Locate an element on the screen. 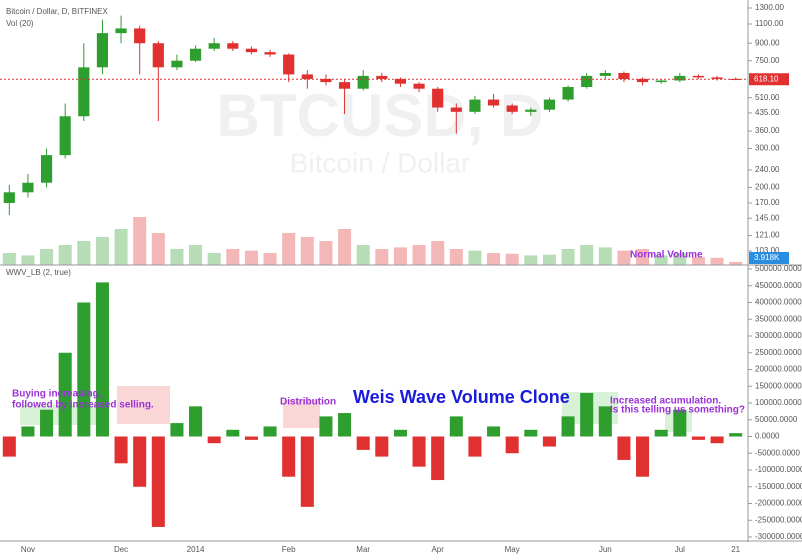 The width and height of the screenshot is (802, 560). last-volume-box is located at coordinates (769, 258).